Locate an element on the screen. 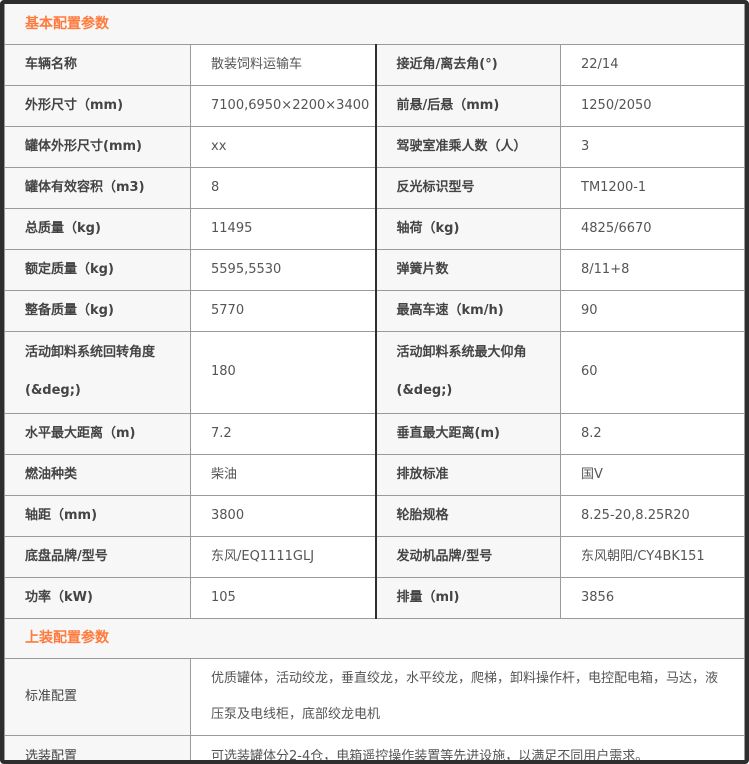 Image resolution: width=749 pixels, height=764 pixels. spec-label: 水平最大距离（m) is located at coordinates (97, 433).